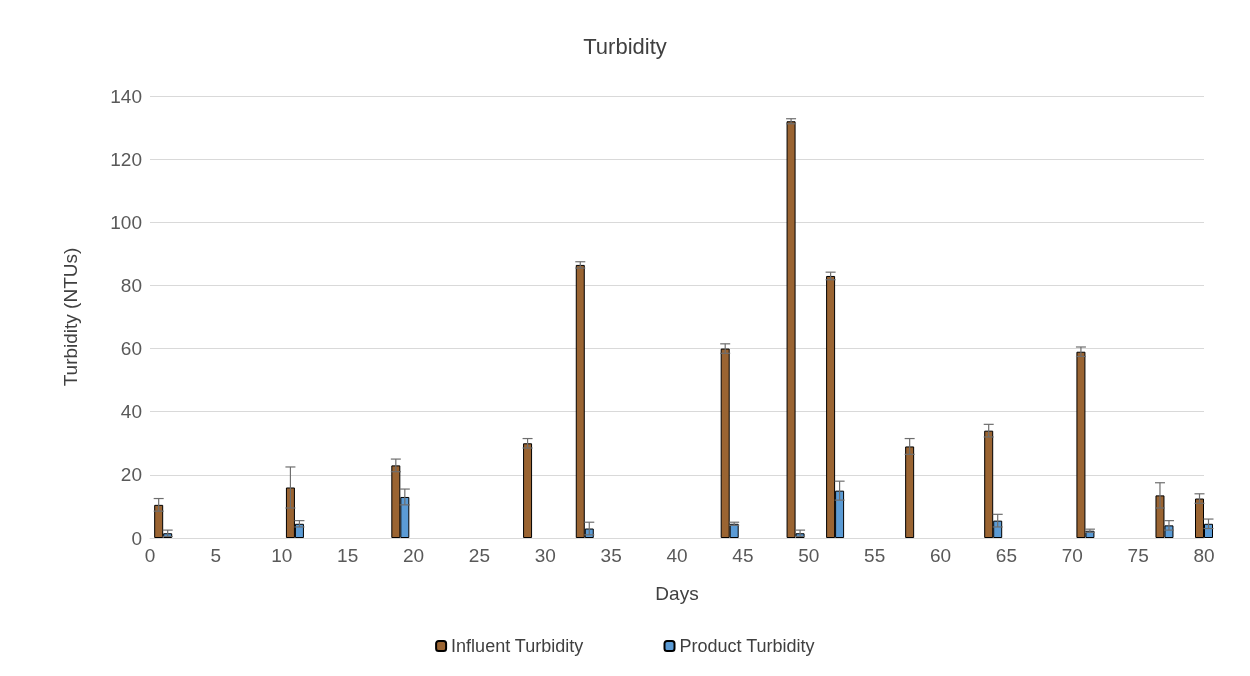  I want to click on y-axis-title: Turbidity (NTUs), so click(70, 317).